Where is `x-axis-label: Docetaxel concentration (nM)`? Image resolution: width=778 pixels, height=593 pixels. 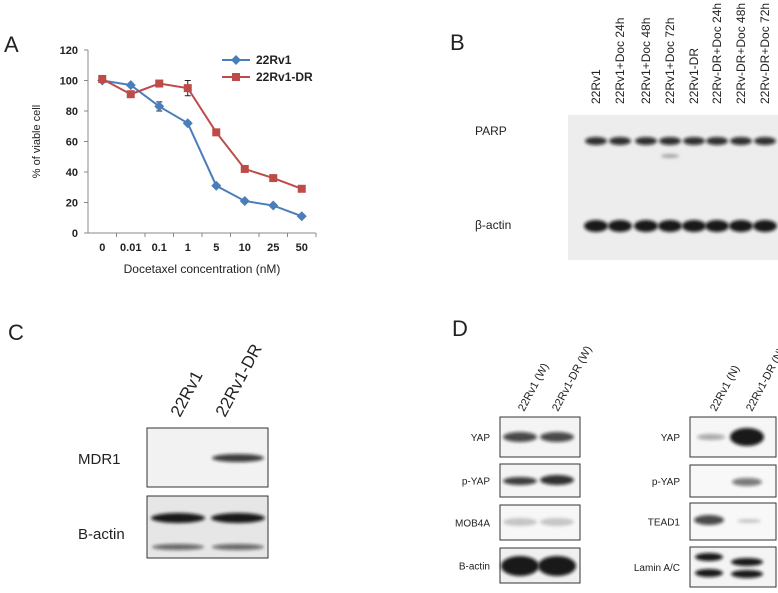
x-axis-label: Docetaxel concentration (nM) is located at coordinates (202, 269).